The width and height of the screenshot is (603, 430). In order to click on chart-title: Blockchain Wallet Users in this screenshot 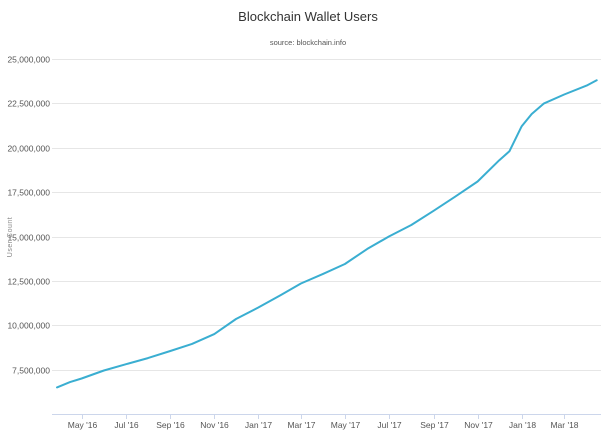, I will do `click(308, 16)`.